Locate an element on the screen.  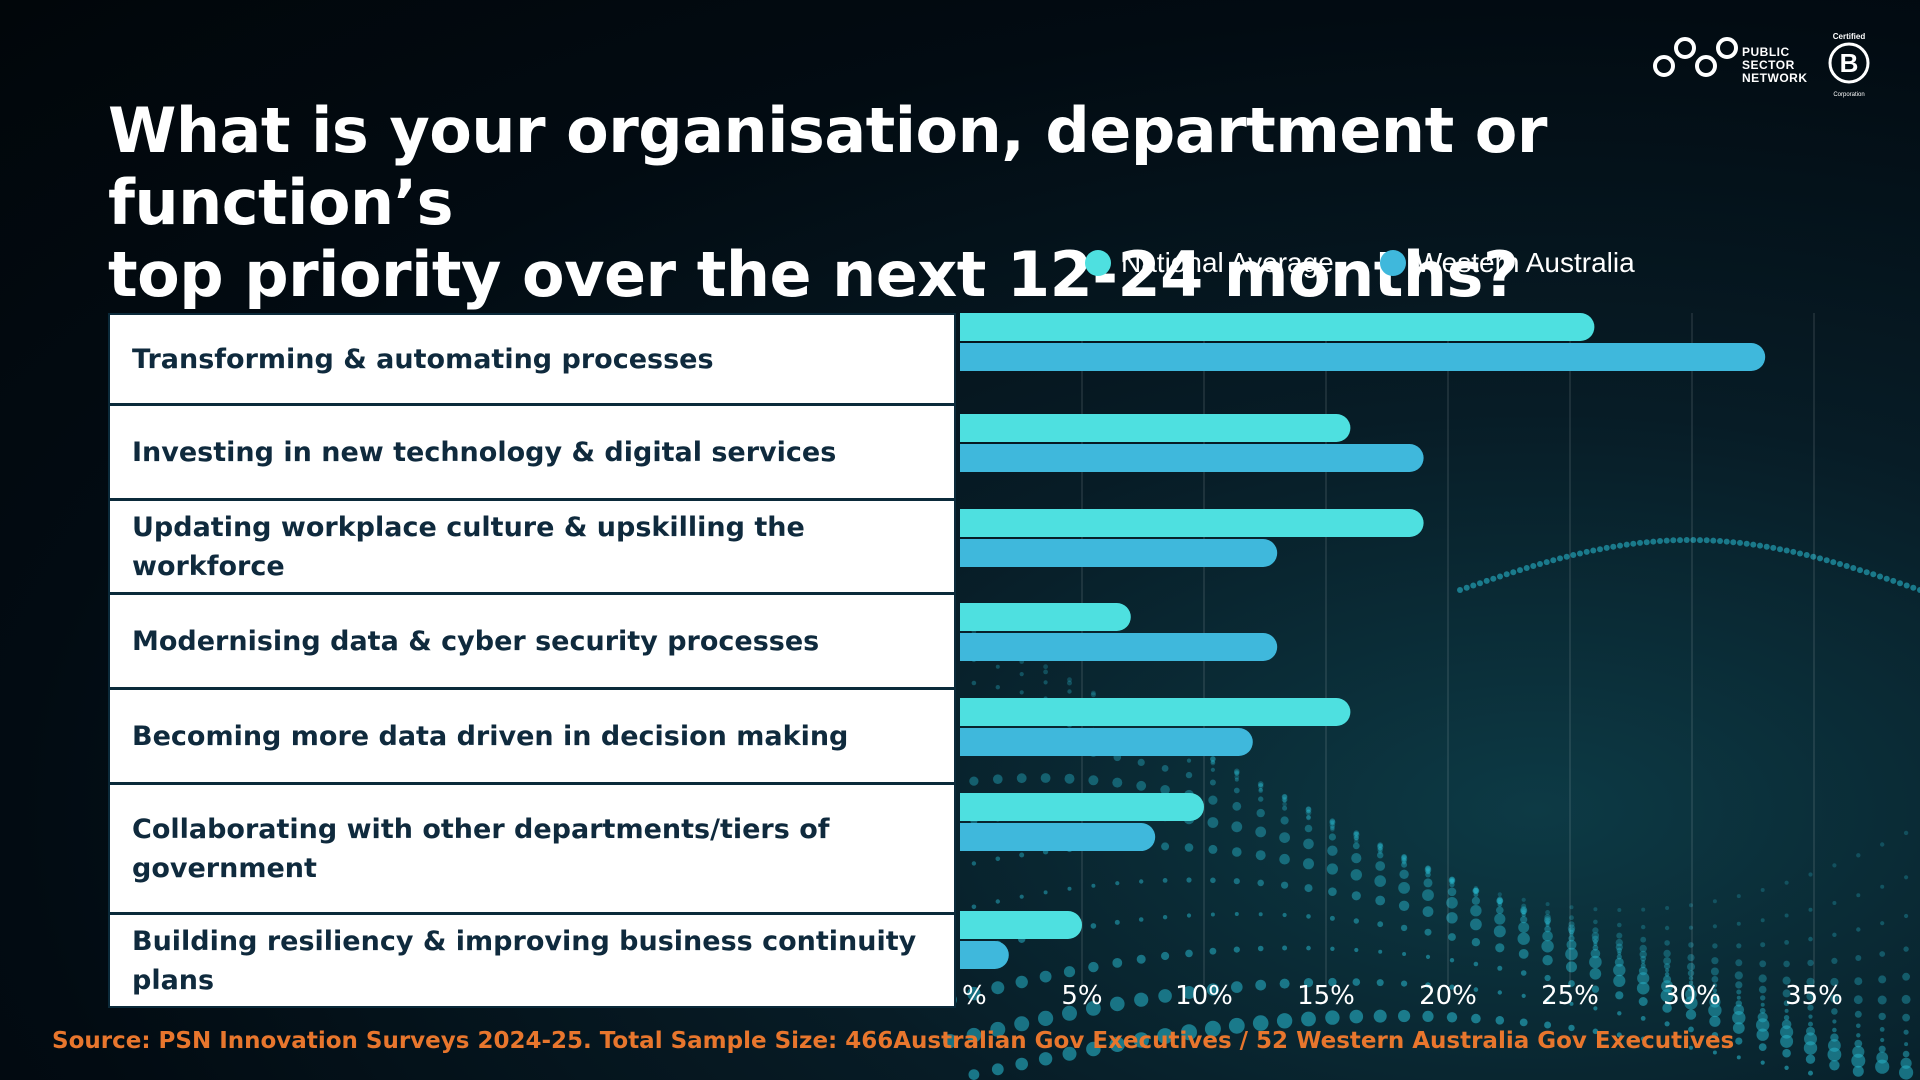
x-tick-label: 35% is located at coordinates (1814, 996).